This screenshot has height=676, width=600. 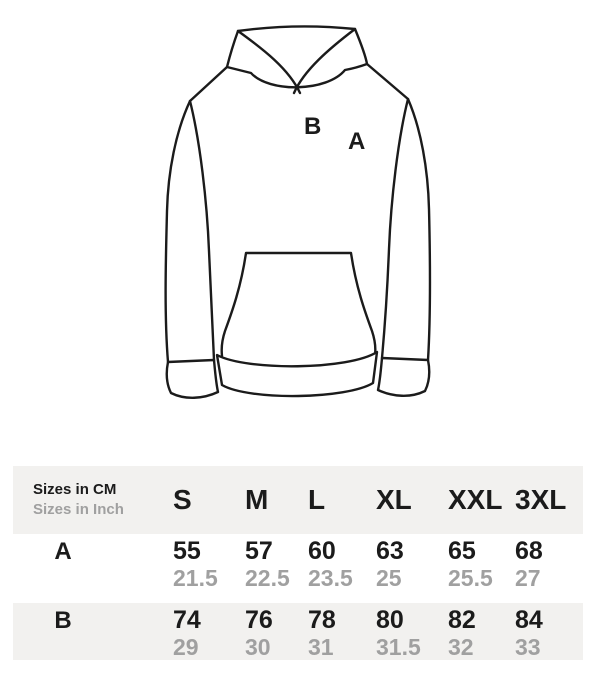 What do you see at coordinates (470, 578) in the screenshot?
I see `inch-value: 25.5` at bounding box center [470, 578].